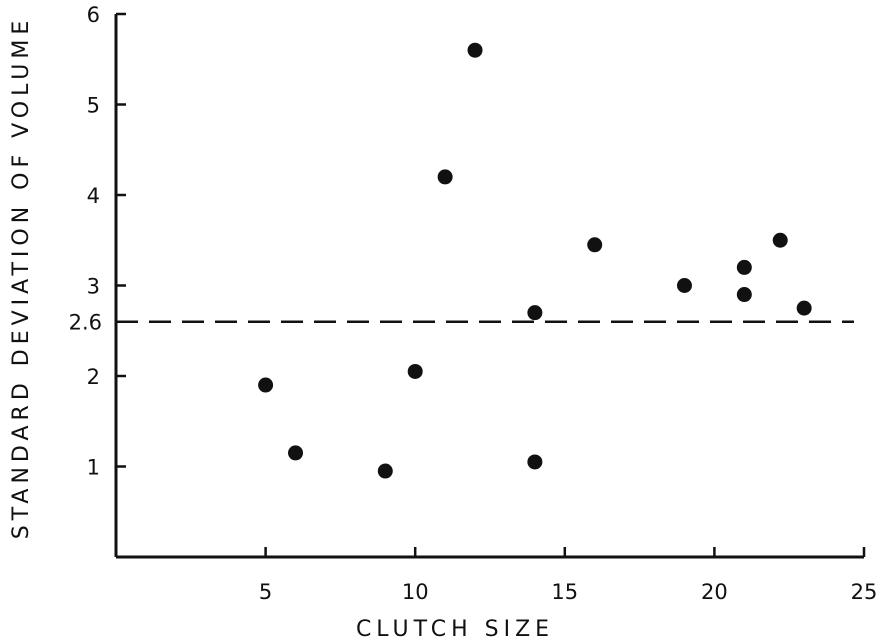  I want to click on reference-line-label: 2.6, so click(85, 323).